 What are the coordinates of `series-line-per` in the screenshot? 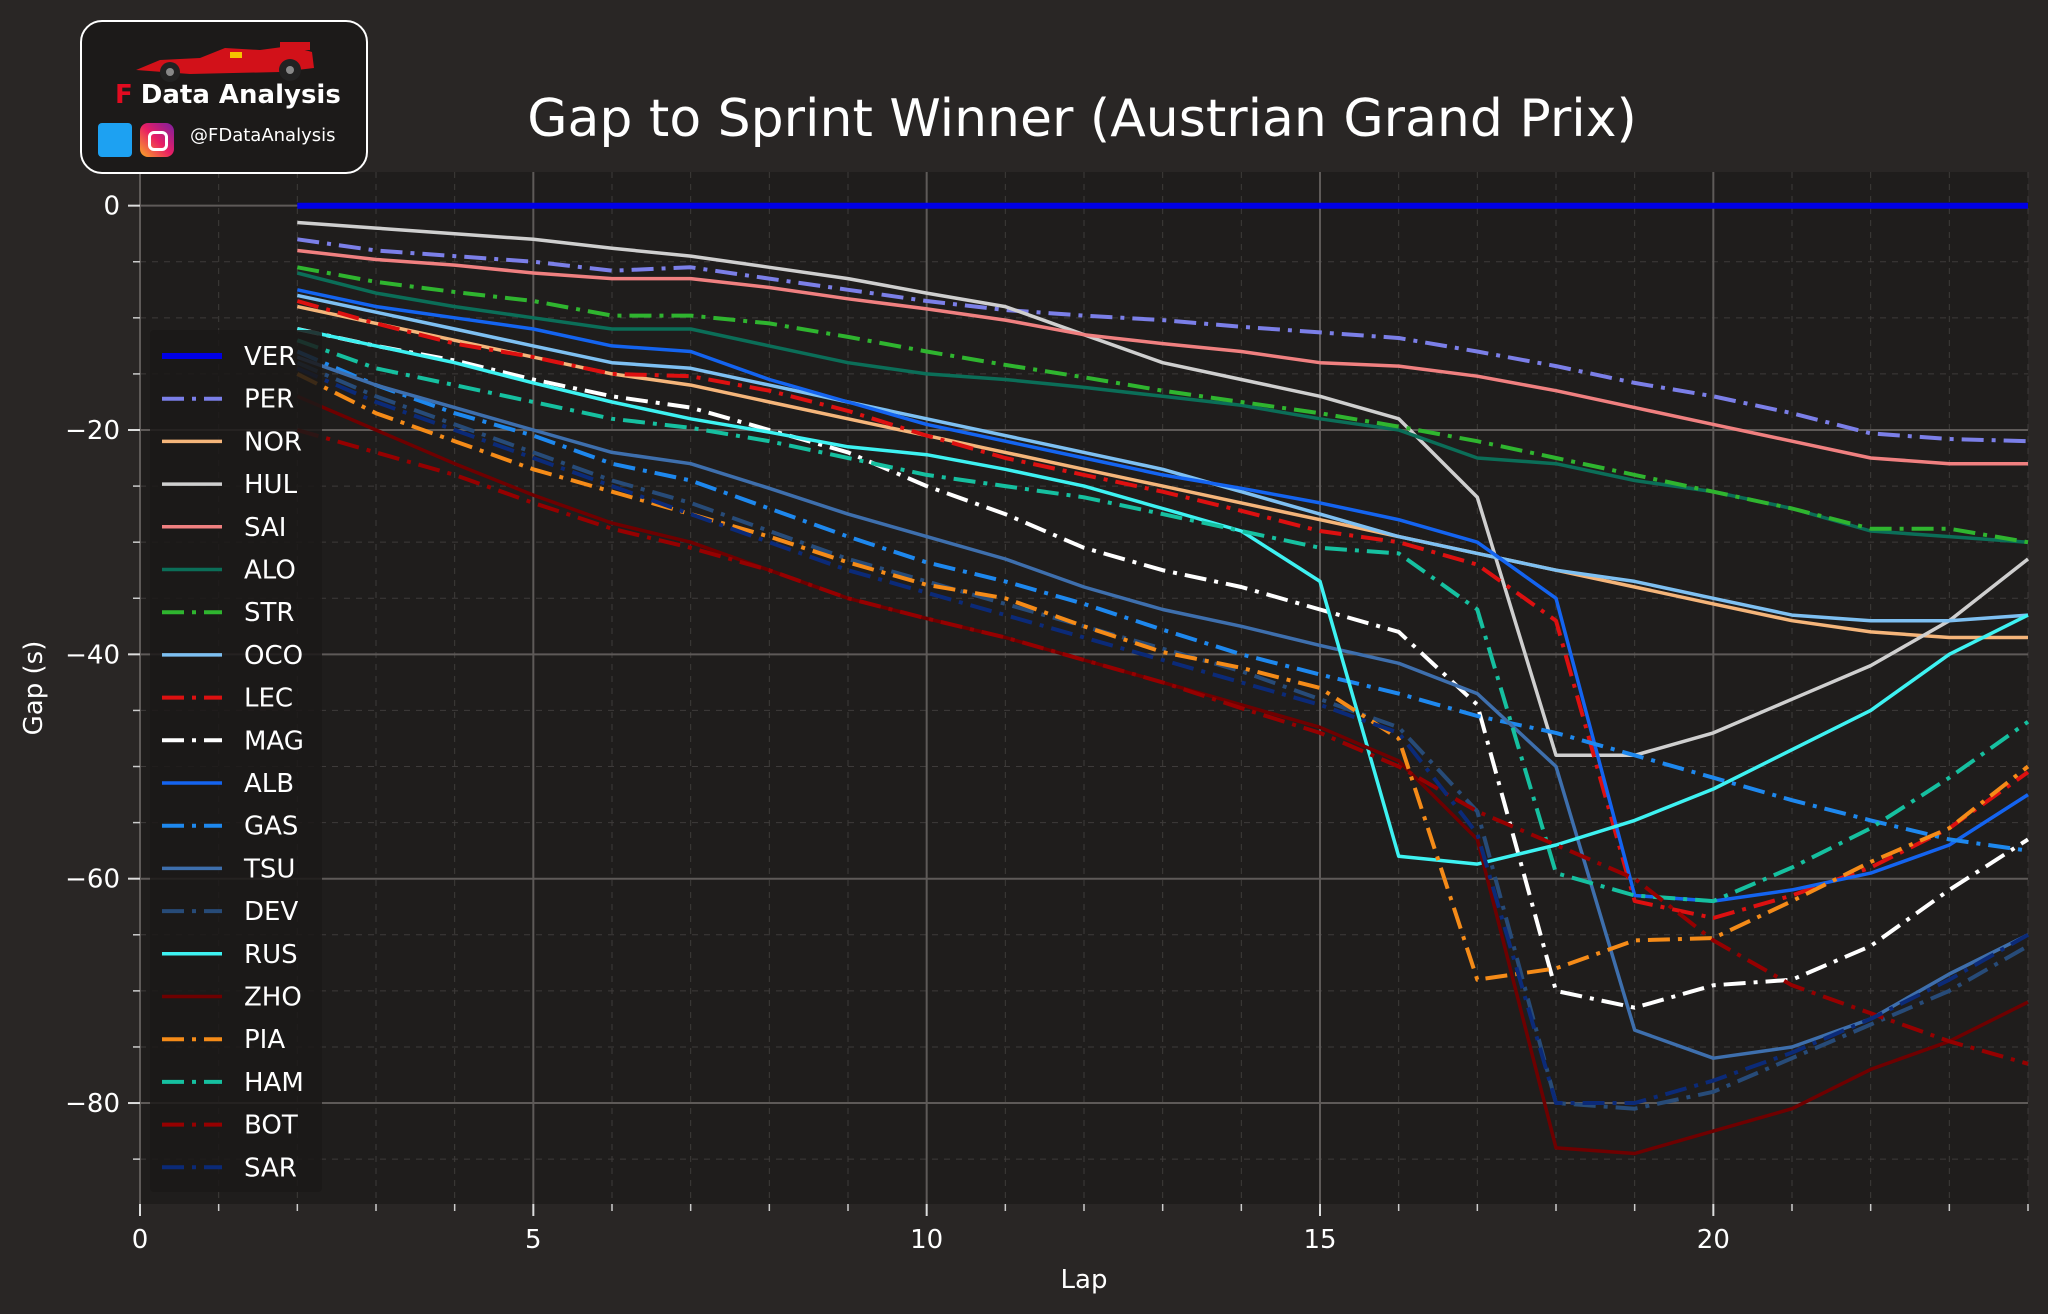 It's located at (1163, 340).